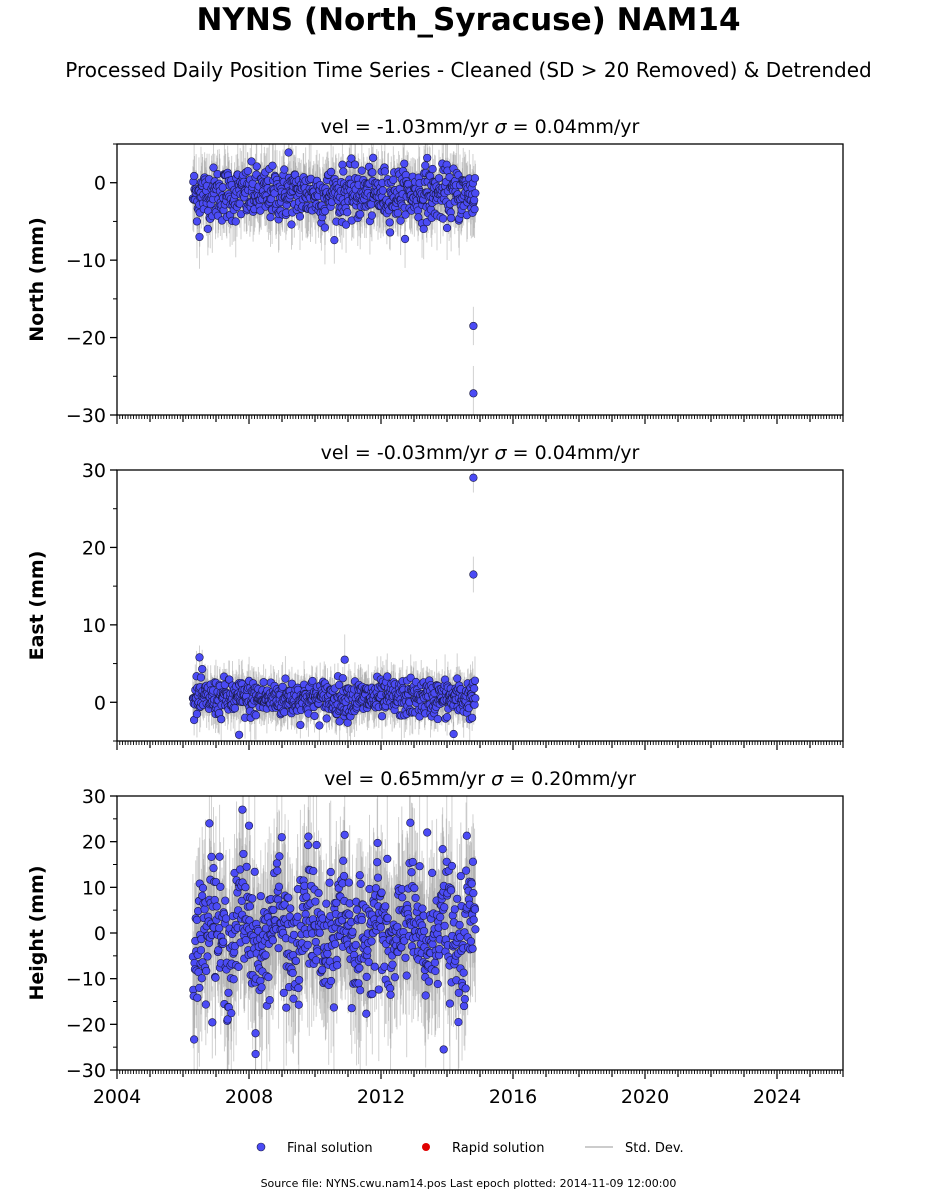  What do you see at coordinates (334, 279) in the screenshot?
I see `data-points` at bounding box center [334, 279].